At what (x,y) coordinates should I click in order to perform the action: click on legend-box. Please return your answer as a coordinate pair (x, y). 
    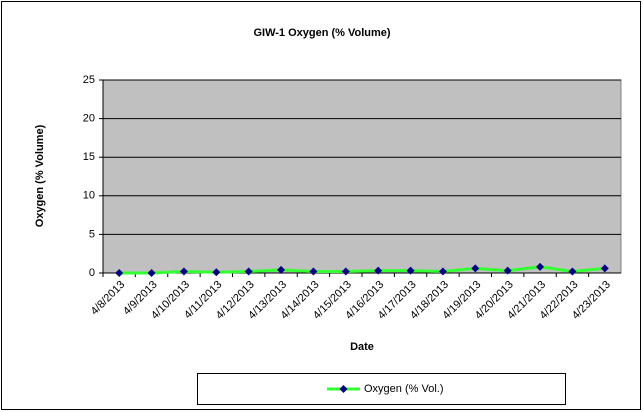
    Looking at the image, I should click on (381, 389).